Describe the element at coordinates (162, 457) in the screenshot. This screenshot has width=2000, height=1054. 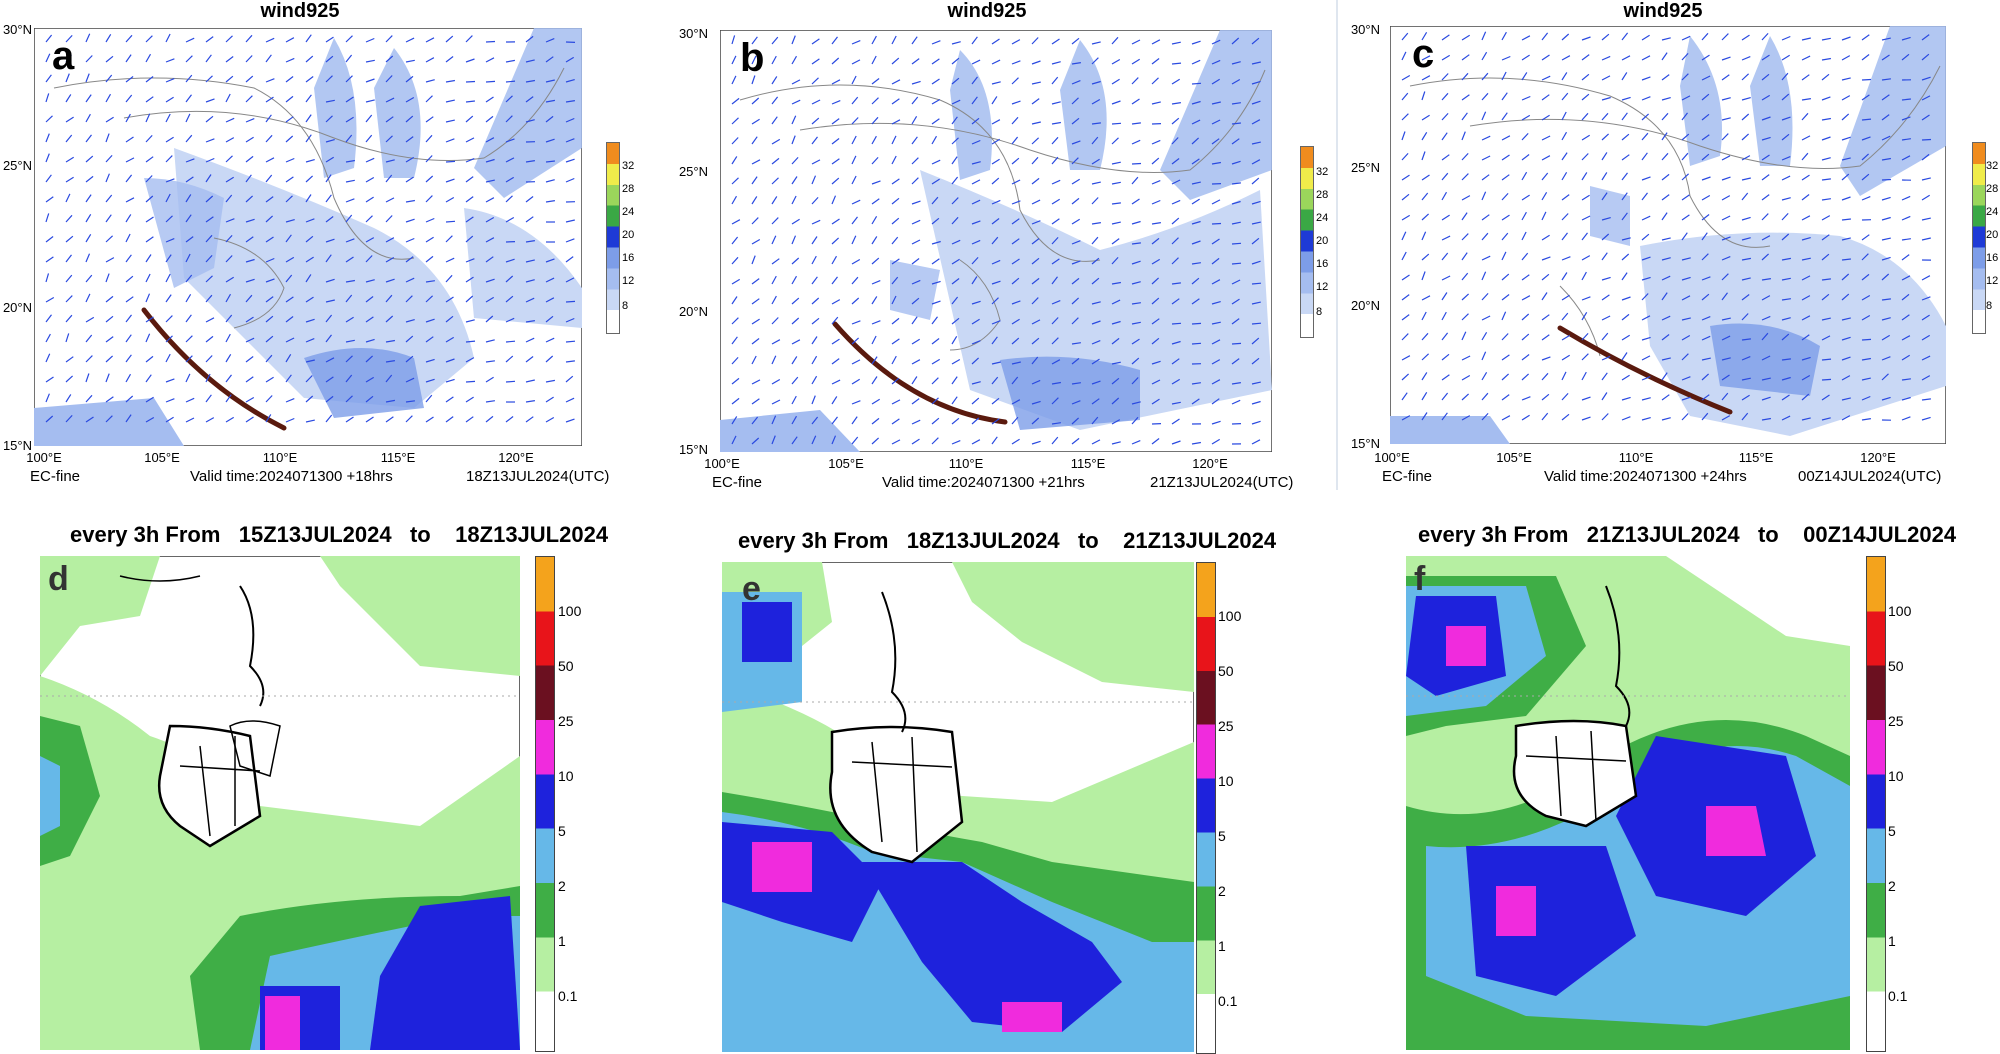
I see `lon-label: 105°E` at that location.